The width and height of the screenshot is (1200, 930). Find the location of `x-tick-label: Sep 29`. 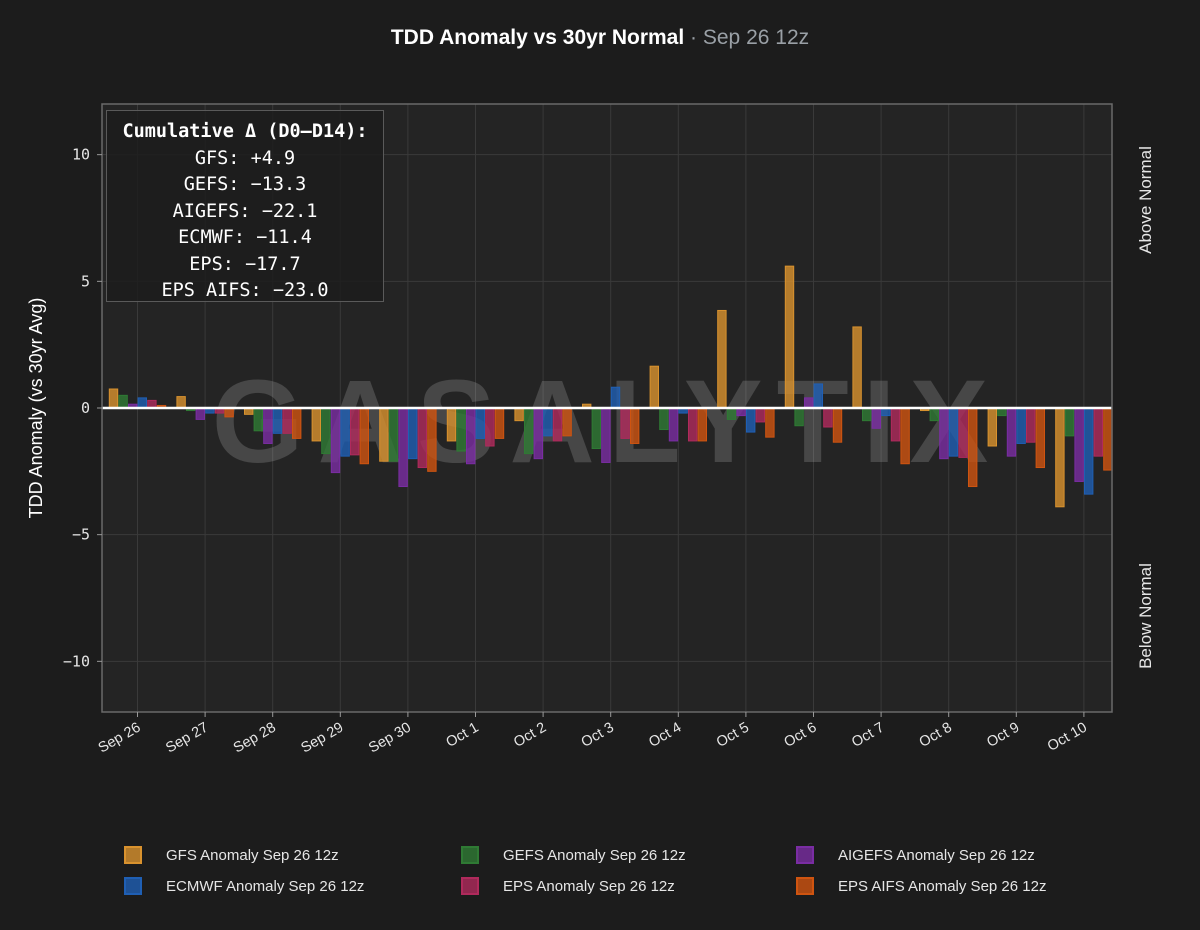

x-tick-label: Sep 29 is located at coordinates (322, 738).